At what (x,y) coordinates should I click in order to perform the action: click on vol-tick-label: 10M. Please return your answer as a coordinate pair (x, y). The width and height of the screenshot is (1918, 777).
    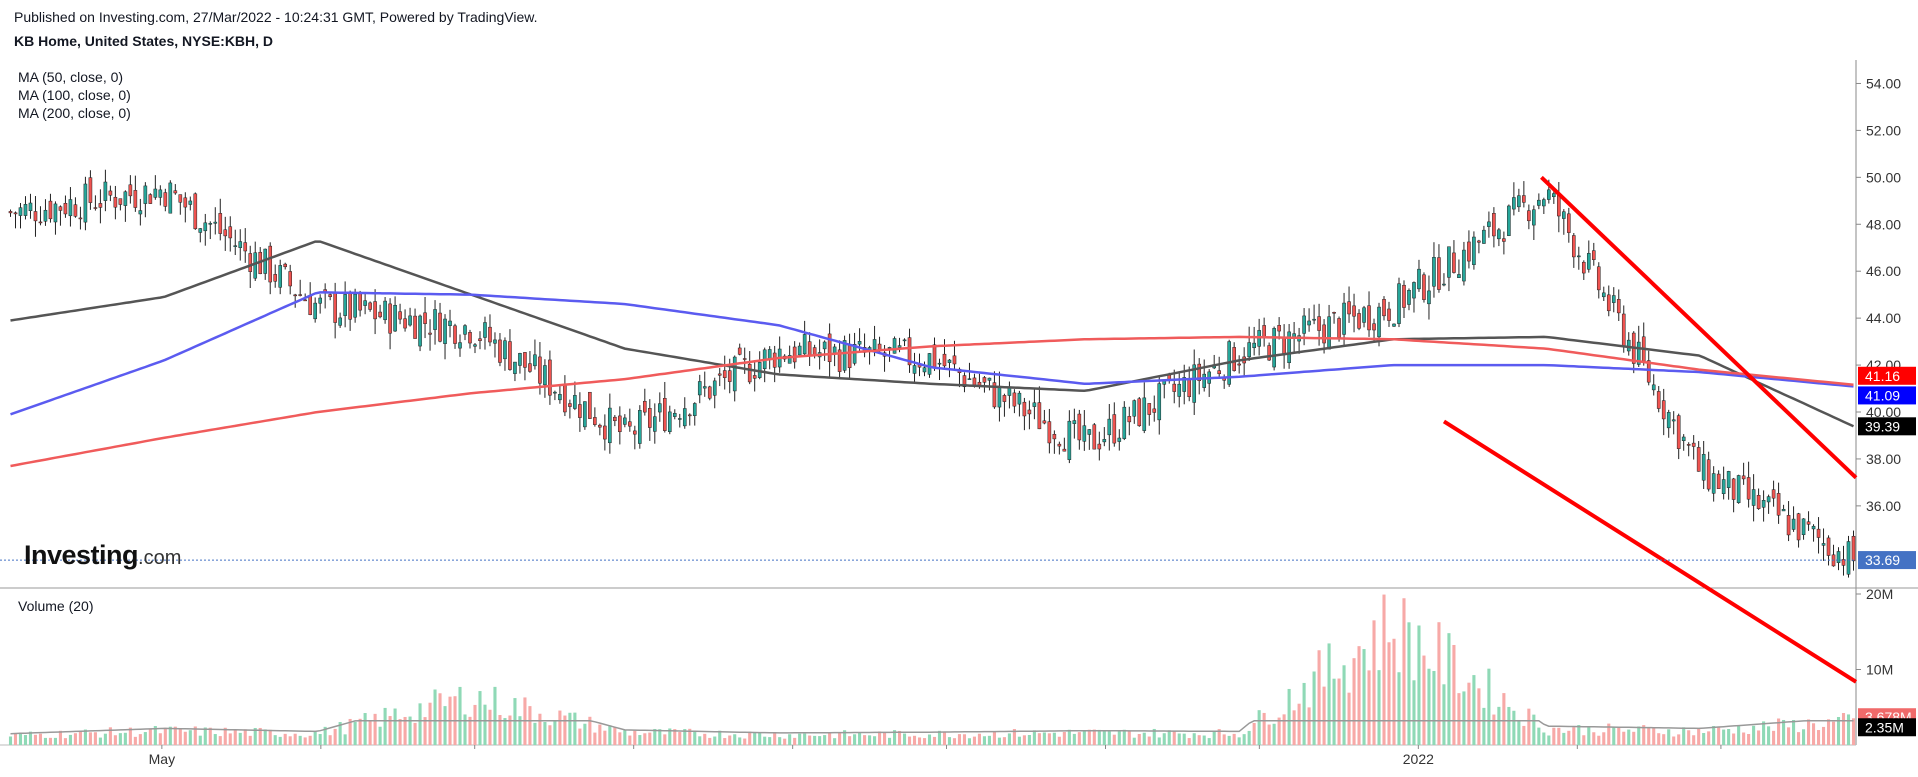
    Looking at the image, I should click on (1879, 670).